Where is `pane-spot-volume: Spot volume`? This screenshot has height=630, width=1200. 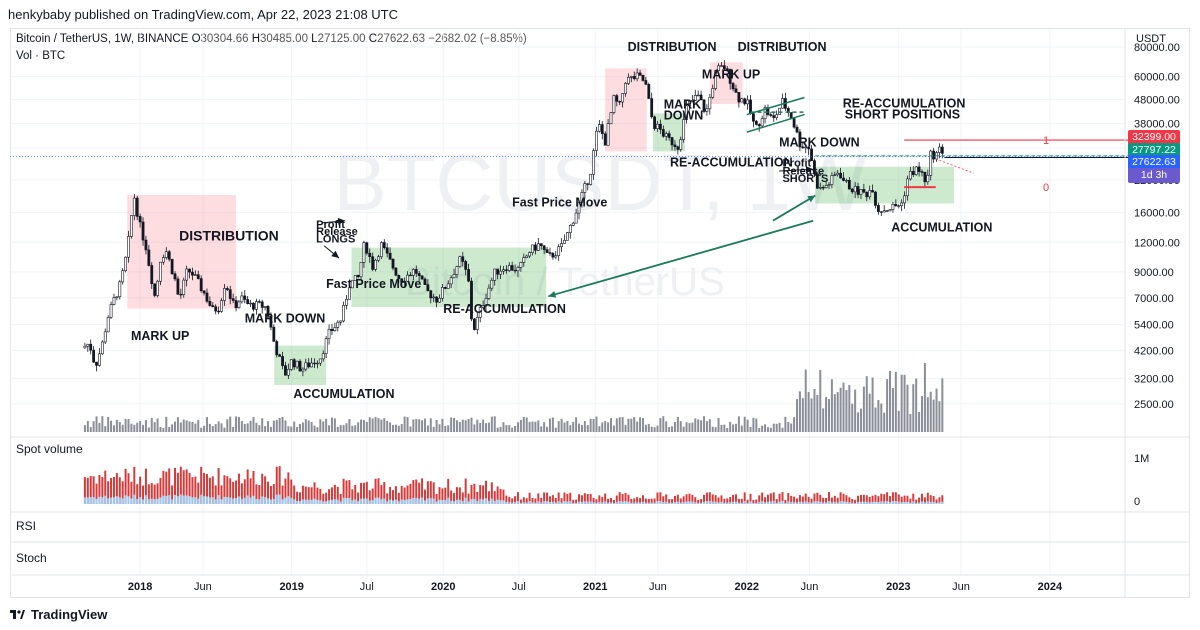 pane-spot-volume: Spot volume is located at coordinates (49, 449).